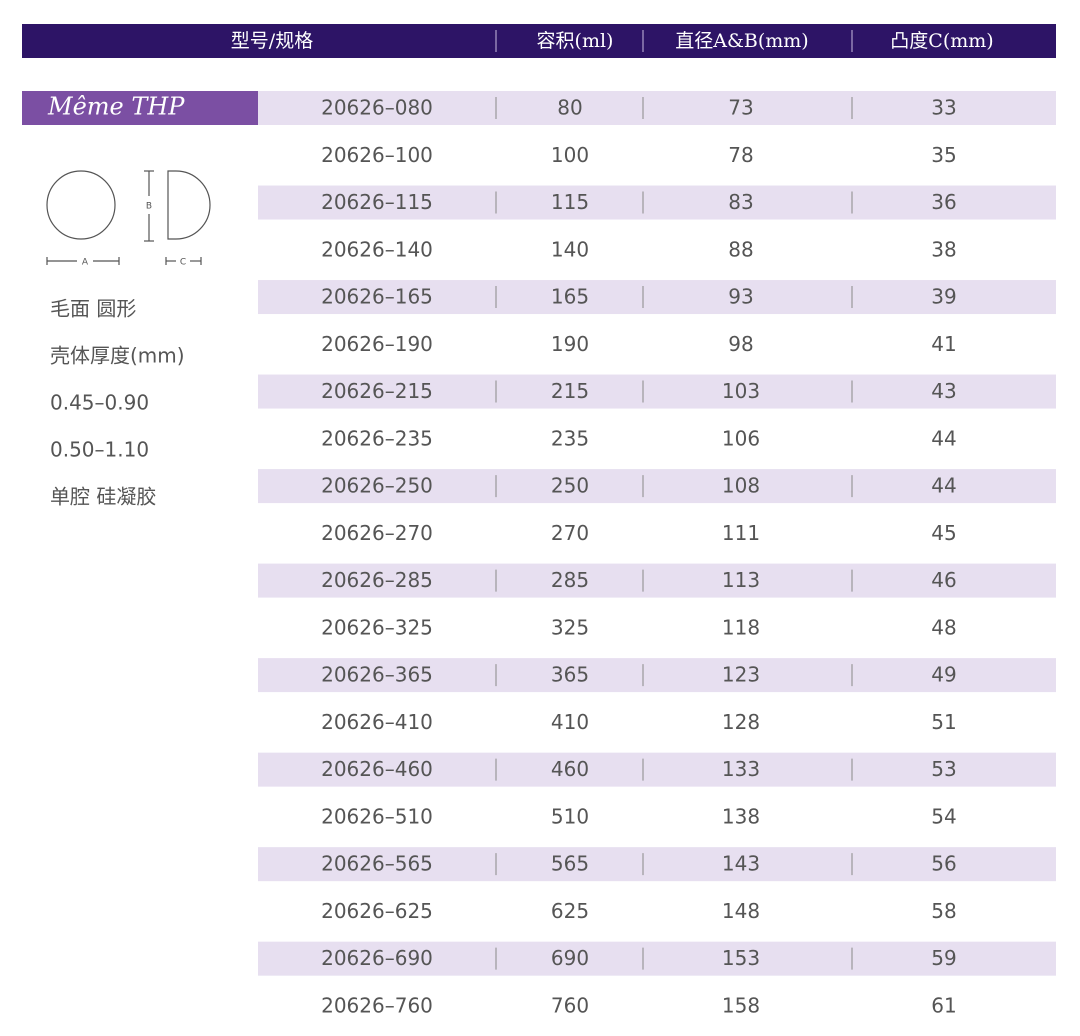  Describe the element at coordinates (377, 533) in the screenshot. I see `cell: 20626–270` at that location.